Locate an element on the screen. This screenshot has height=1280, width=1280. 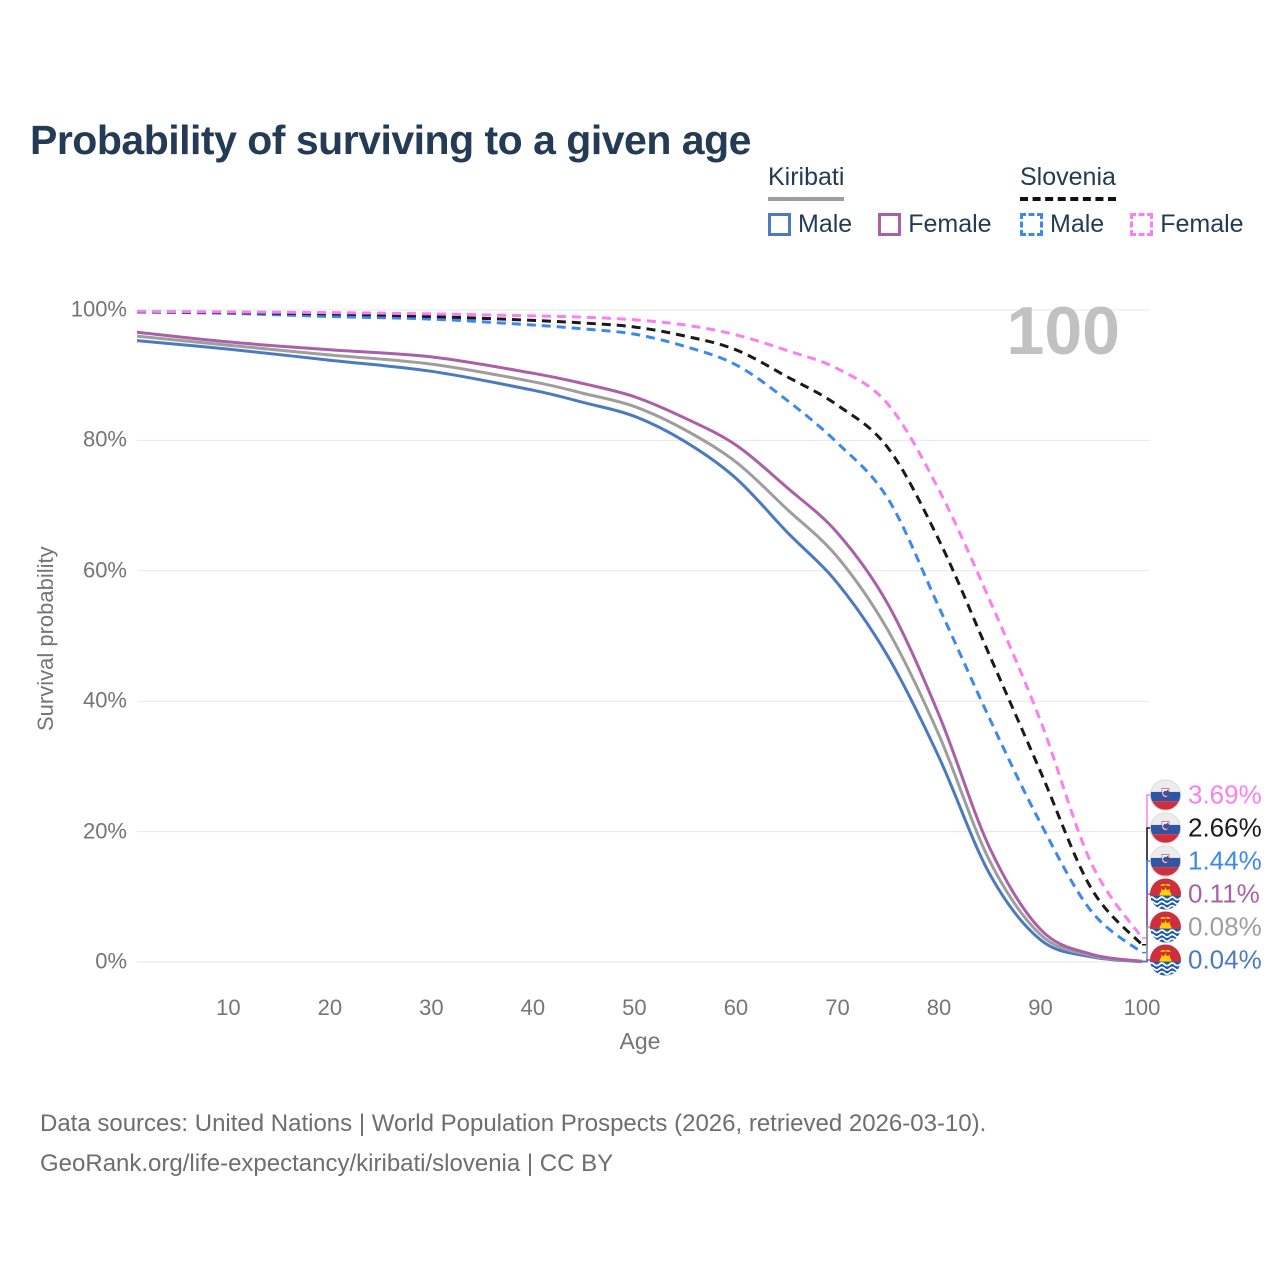
end-label-kiribati-male: 0.04% is located at coordinates (1206, 960).